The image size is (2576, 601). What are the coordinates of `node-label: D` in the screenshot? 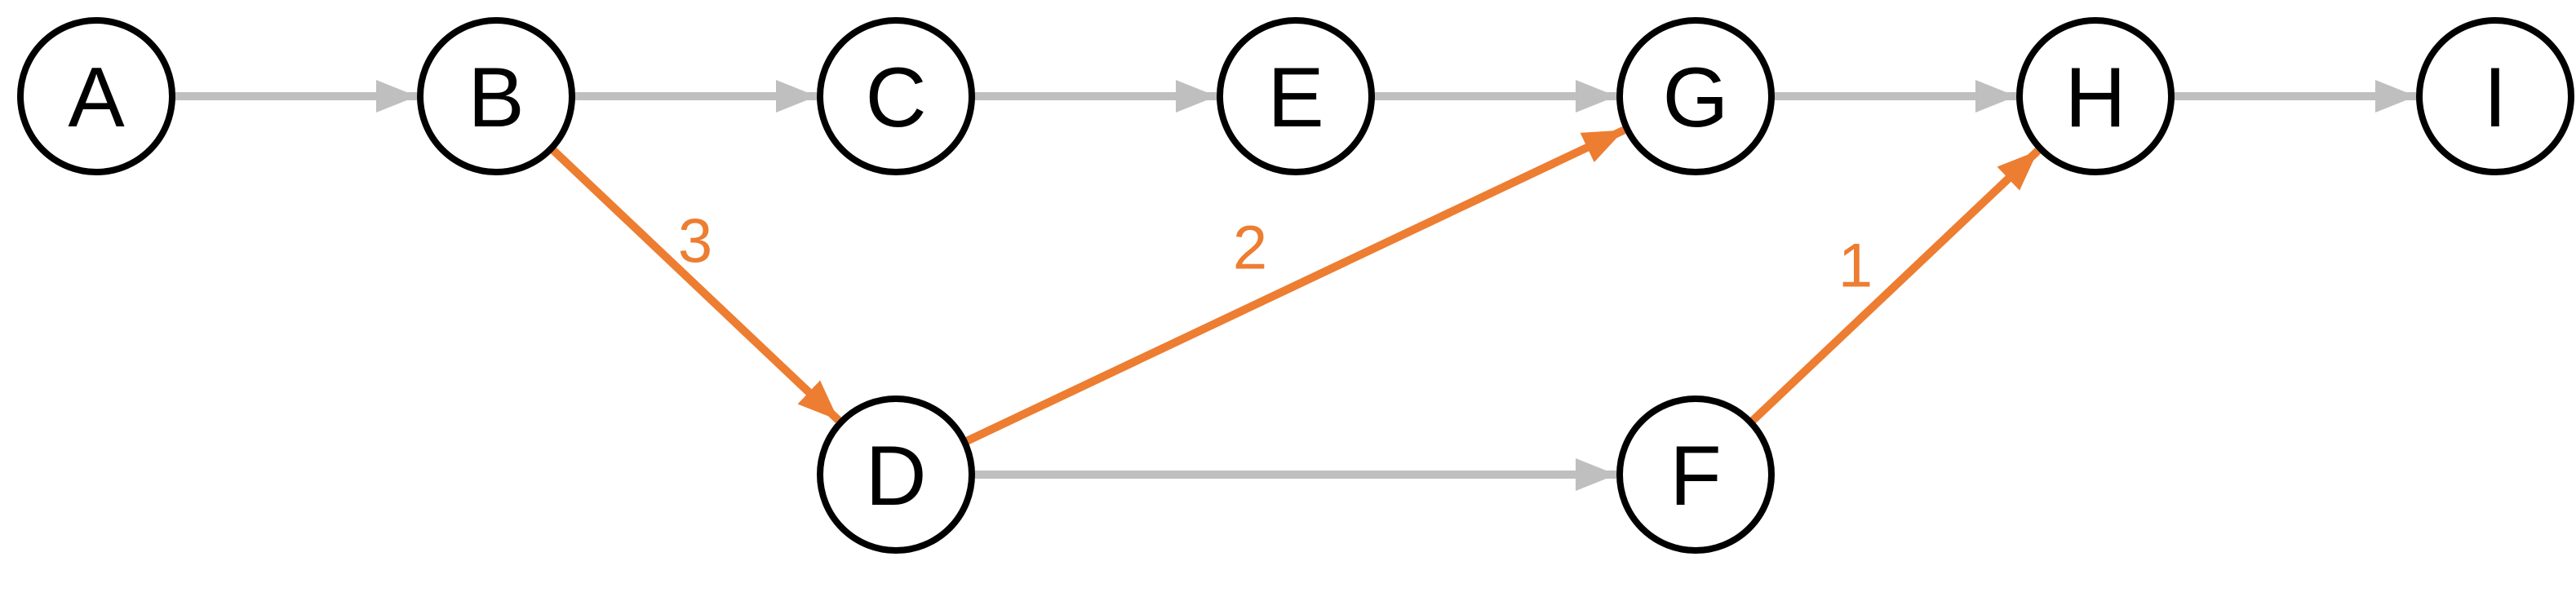 It's located at (895, 476).